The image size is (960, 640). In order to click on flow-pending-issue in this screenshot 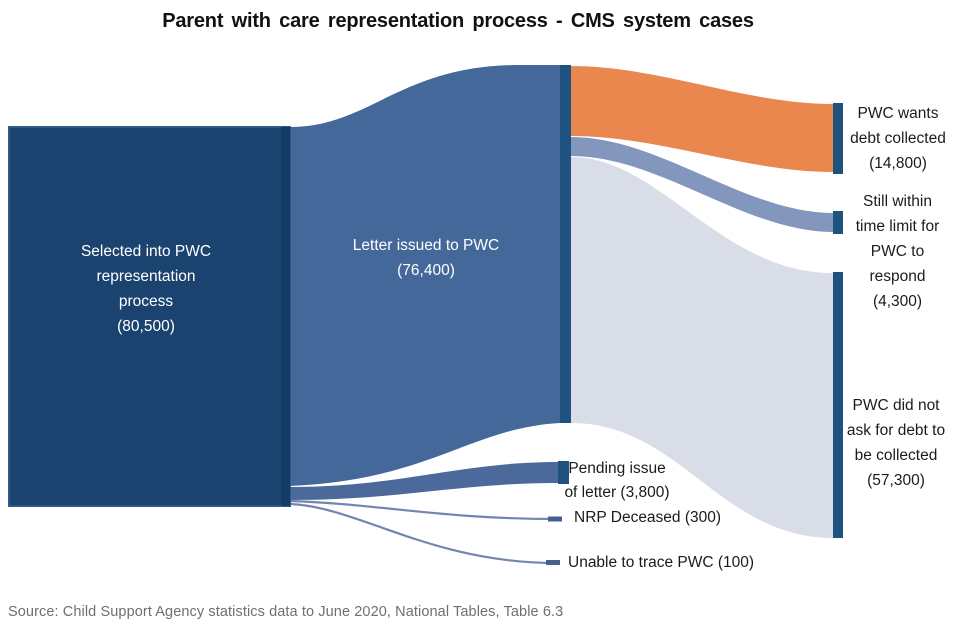, I will do `click(424, 481)`.